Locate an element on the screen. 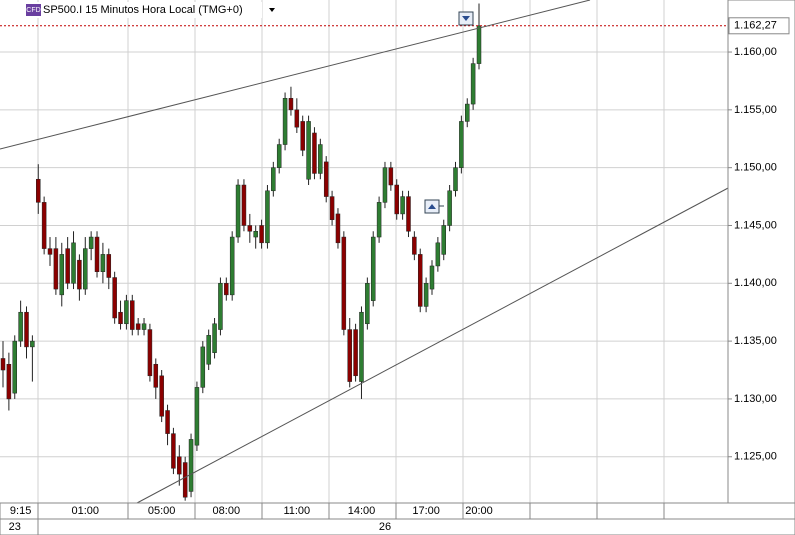 This screenshot has width=795, height=535. date-label: 23 is located at coordinates (15, 527).